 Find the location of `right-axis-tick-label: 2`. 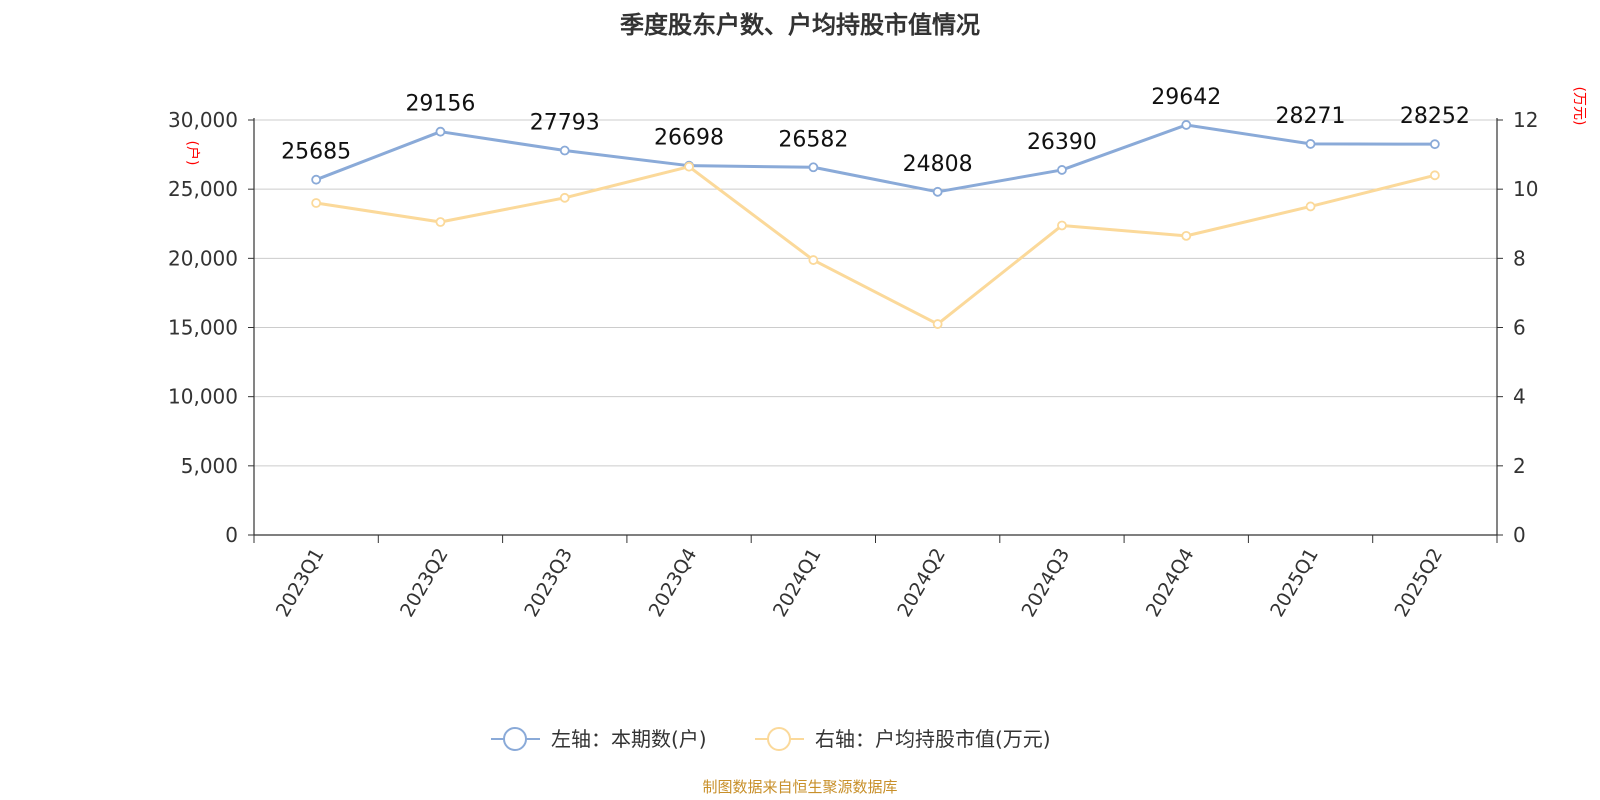

right-axis-tick-label: 2 is located at coordinates (1519, 466).